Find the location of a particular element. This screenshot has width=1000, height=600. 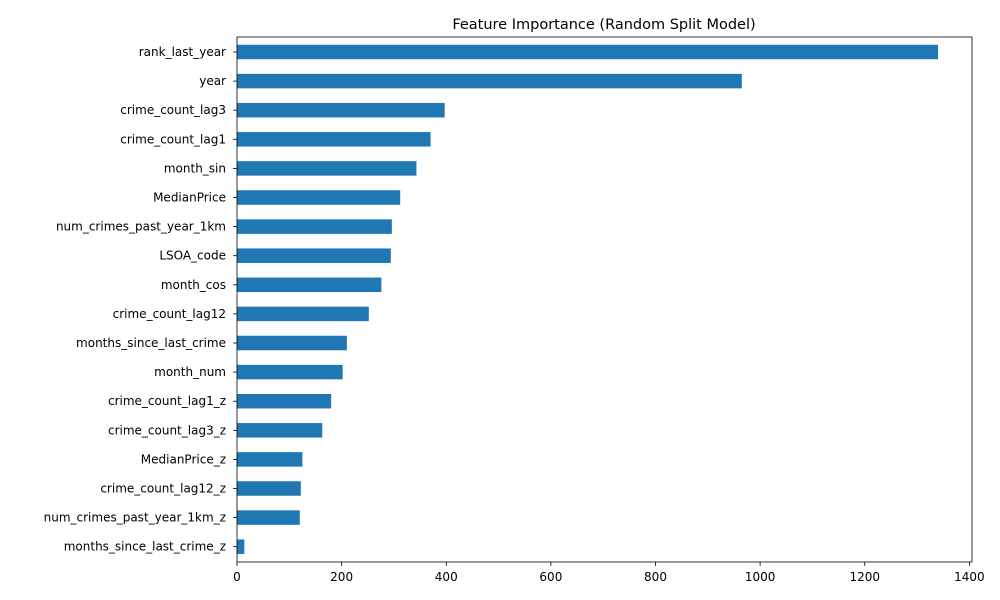

bar-rank_last_year is located at coordinates (587, 52).